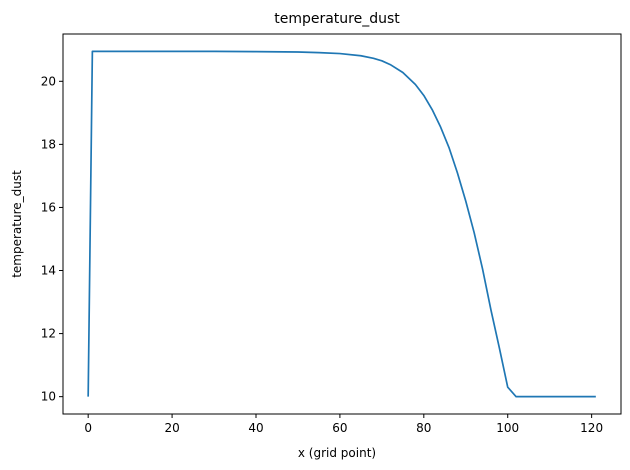 The image size is (630, 470). What do you see at coordinates (171, 428) in the screenshot?
I see `x-tick-label: 20` at bounding box center [171, 428].